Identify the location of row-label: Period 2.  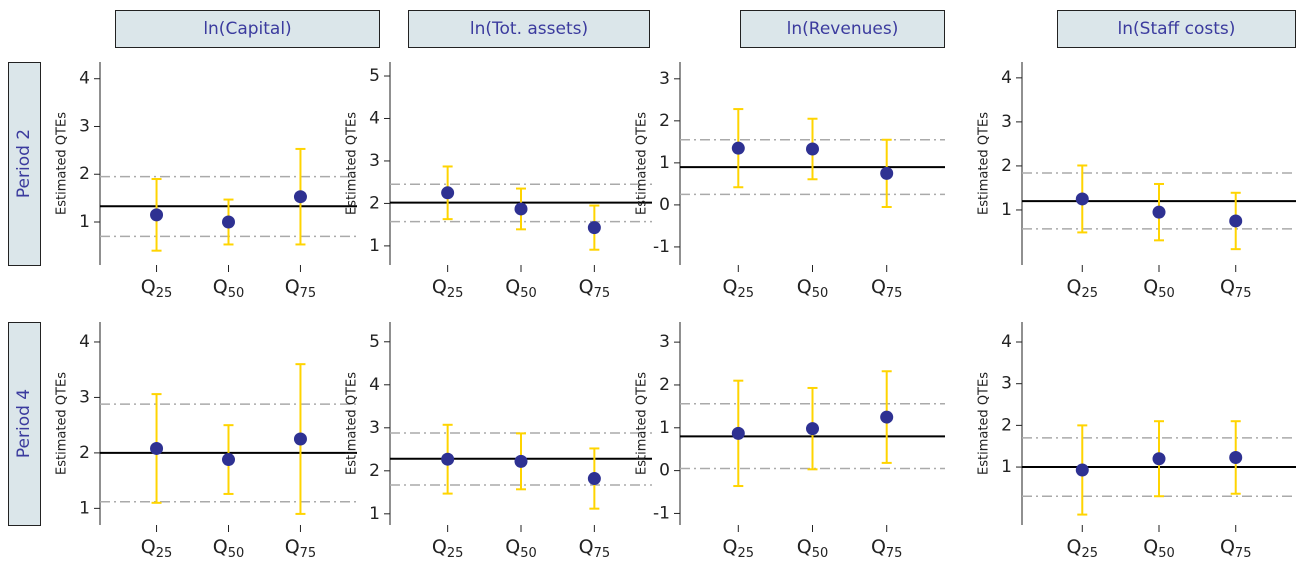
(24, 163).